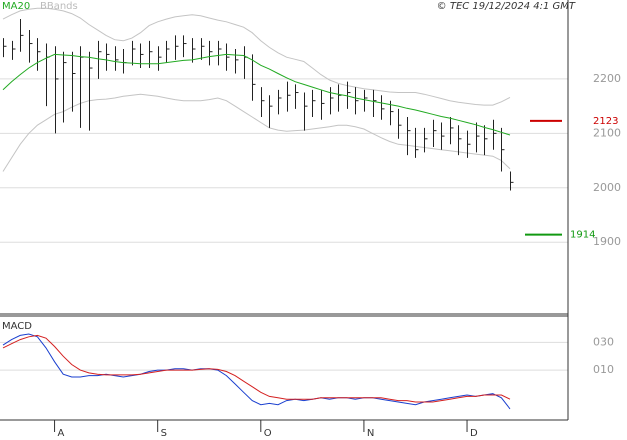  What do you see at coordinates (607, 187) in the screenshot?
I see `y-tick-label: 2000` at bounding box center [607, 187].